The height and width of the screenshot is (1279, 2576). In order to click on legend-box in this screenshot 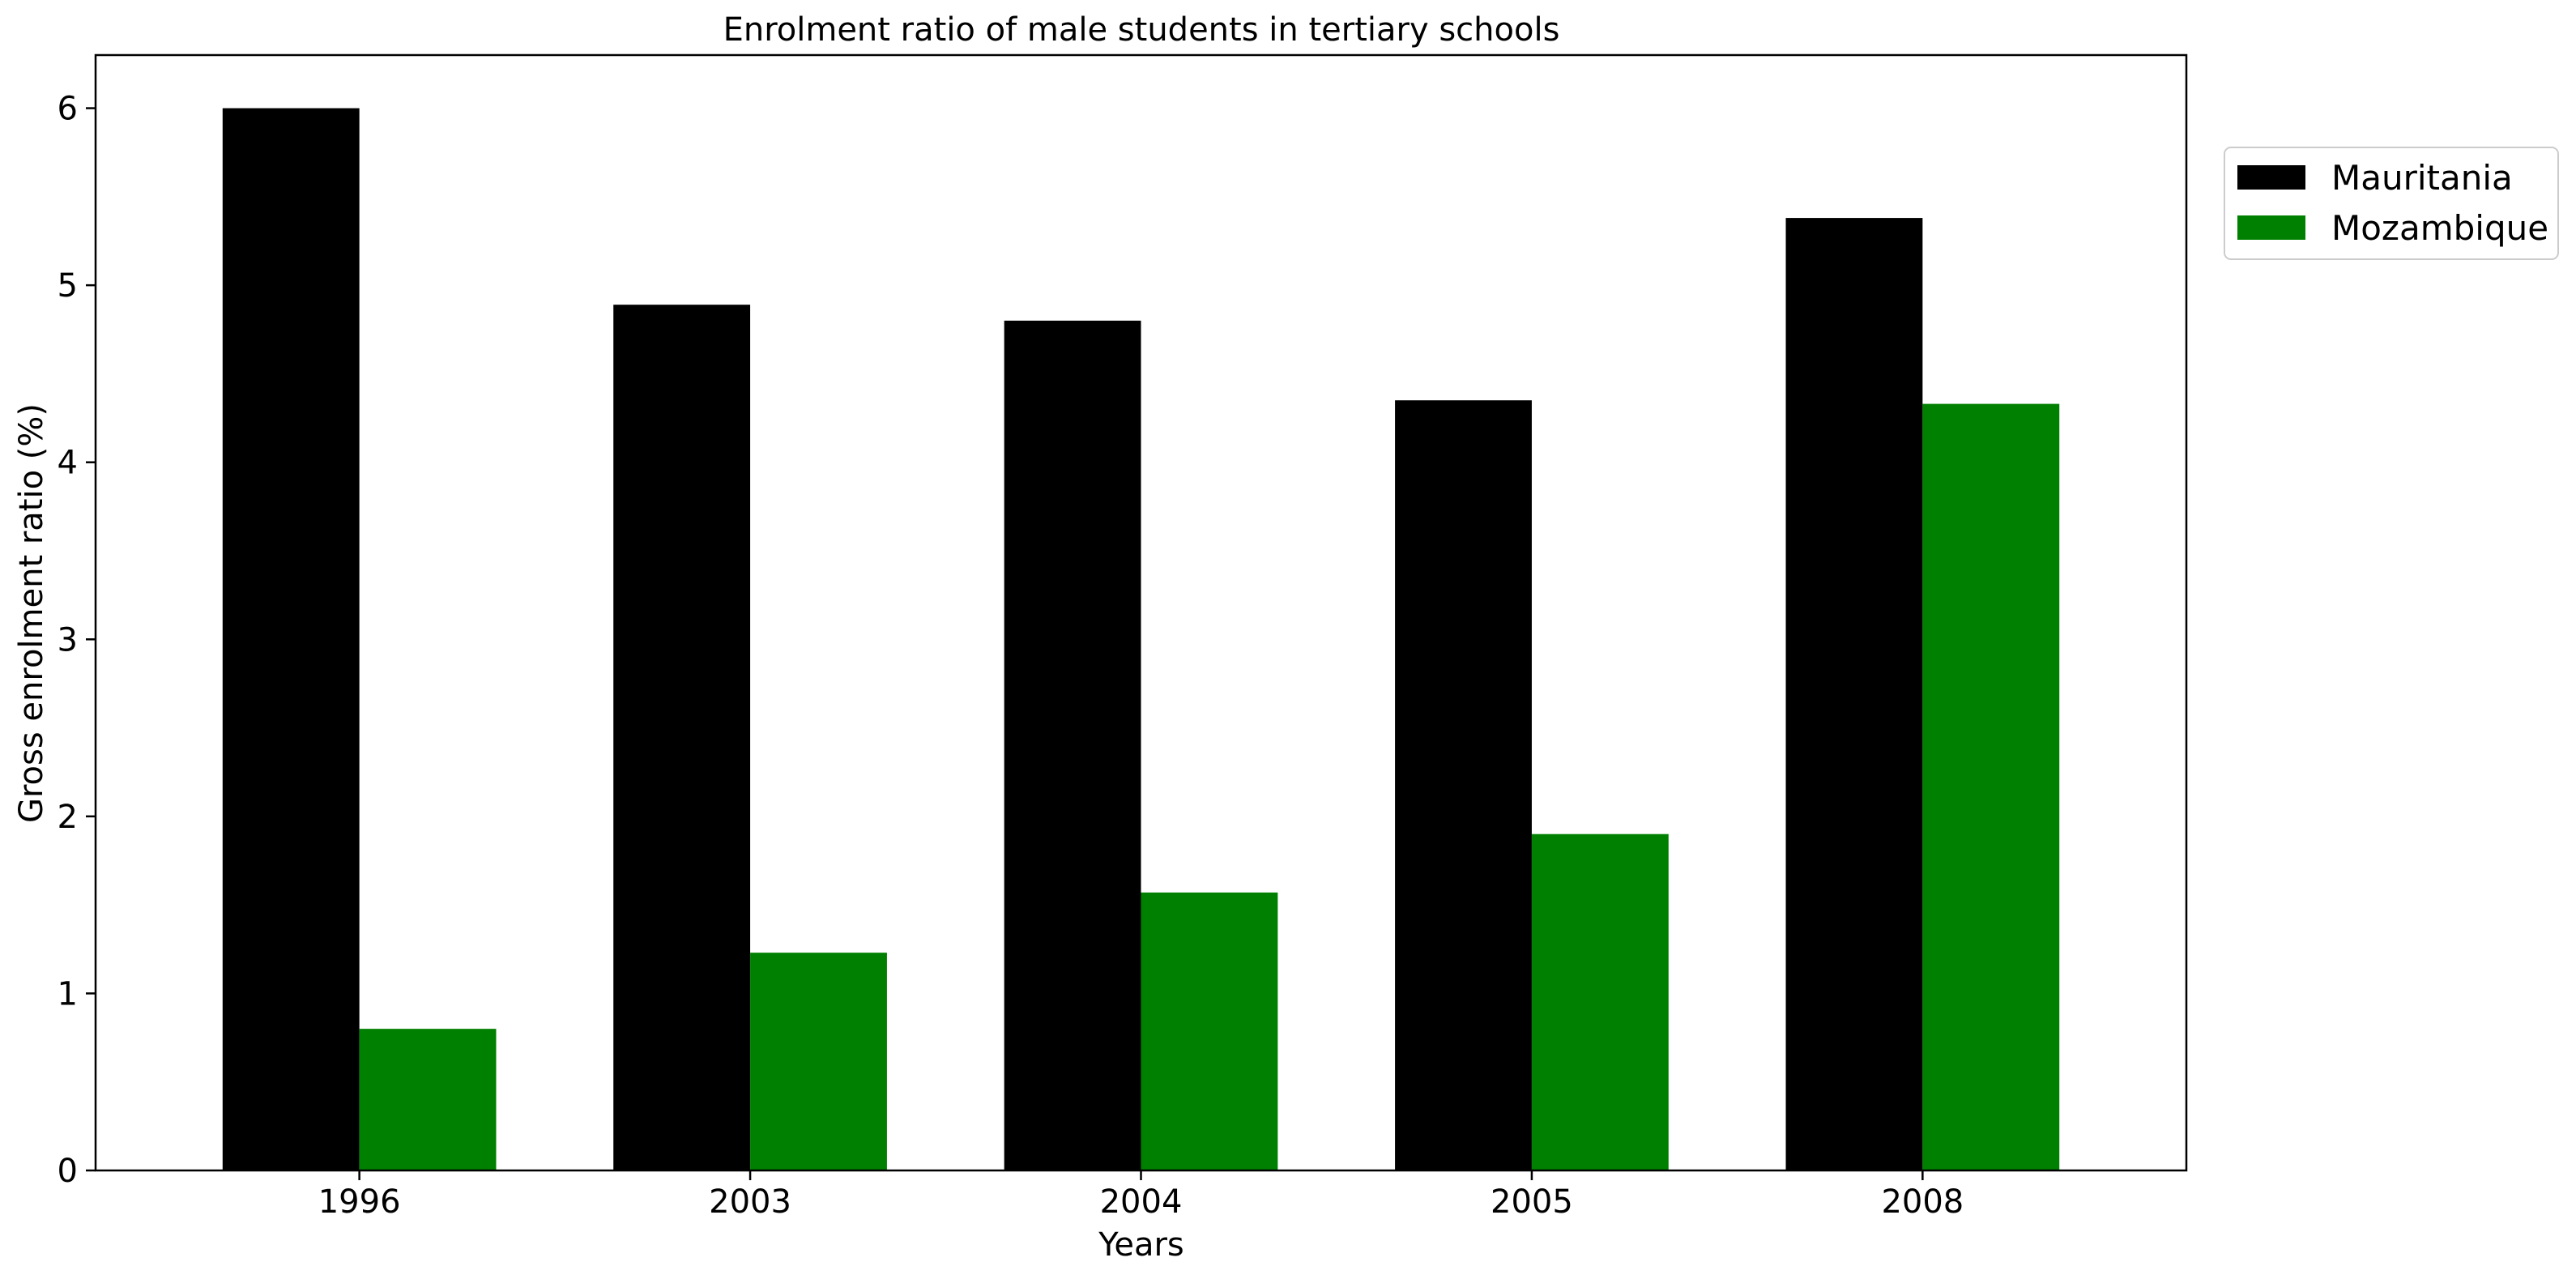, I will do `click(2392, 203)`.